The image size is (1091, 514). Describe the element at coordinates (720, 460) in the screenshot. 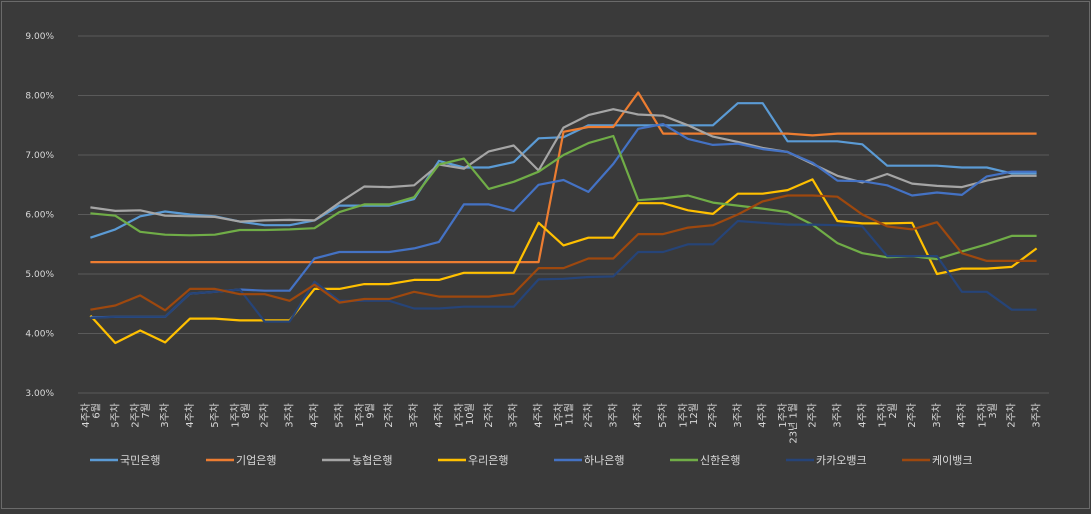

I see `legend-label: 신한은행` at that location.